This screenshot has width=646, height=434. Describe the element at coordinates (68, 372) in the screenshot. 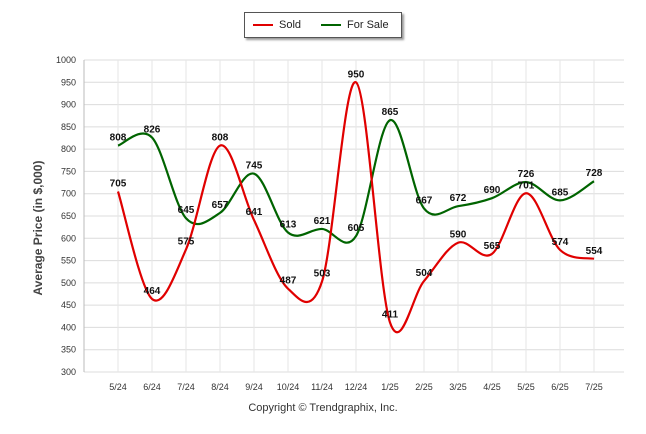

I see `y-tick-label: 300` at that location.